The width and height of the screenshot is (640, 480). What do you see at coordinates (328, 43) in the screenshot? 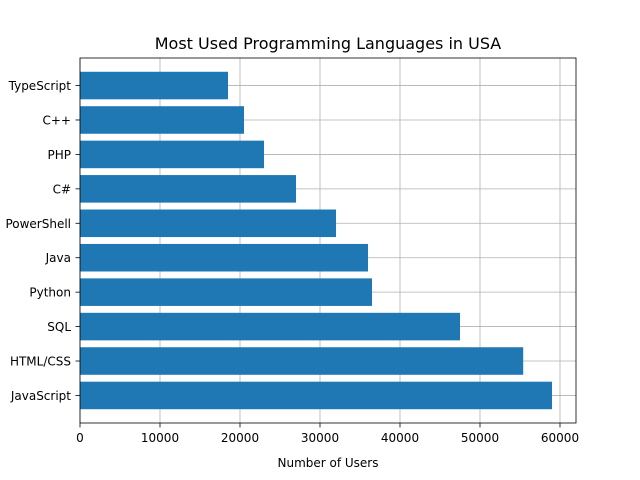
I see `chart-title: Most Used Programming Languages in USA` at bounding box center [328, 43].